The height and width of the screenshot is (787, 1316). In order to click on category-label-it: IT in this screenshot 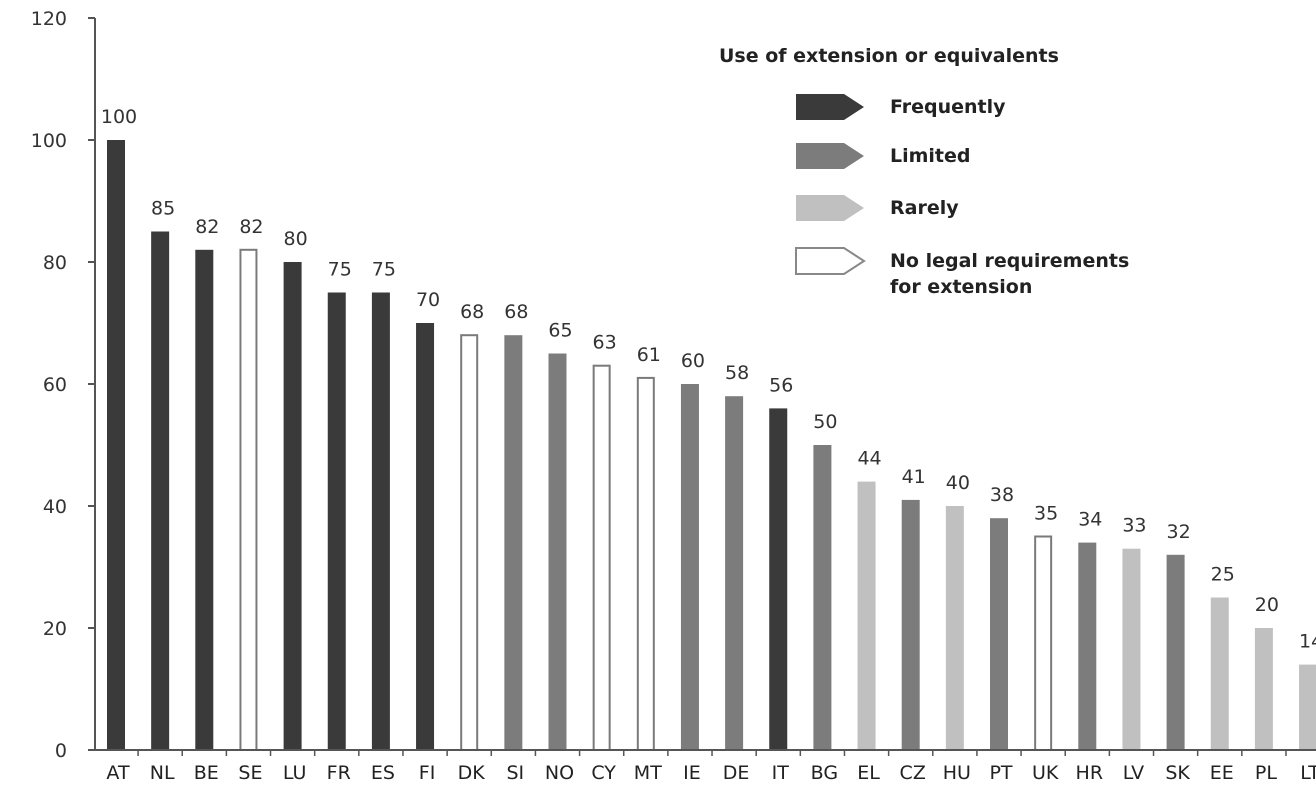, I will do `click(781, 773)`.